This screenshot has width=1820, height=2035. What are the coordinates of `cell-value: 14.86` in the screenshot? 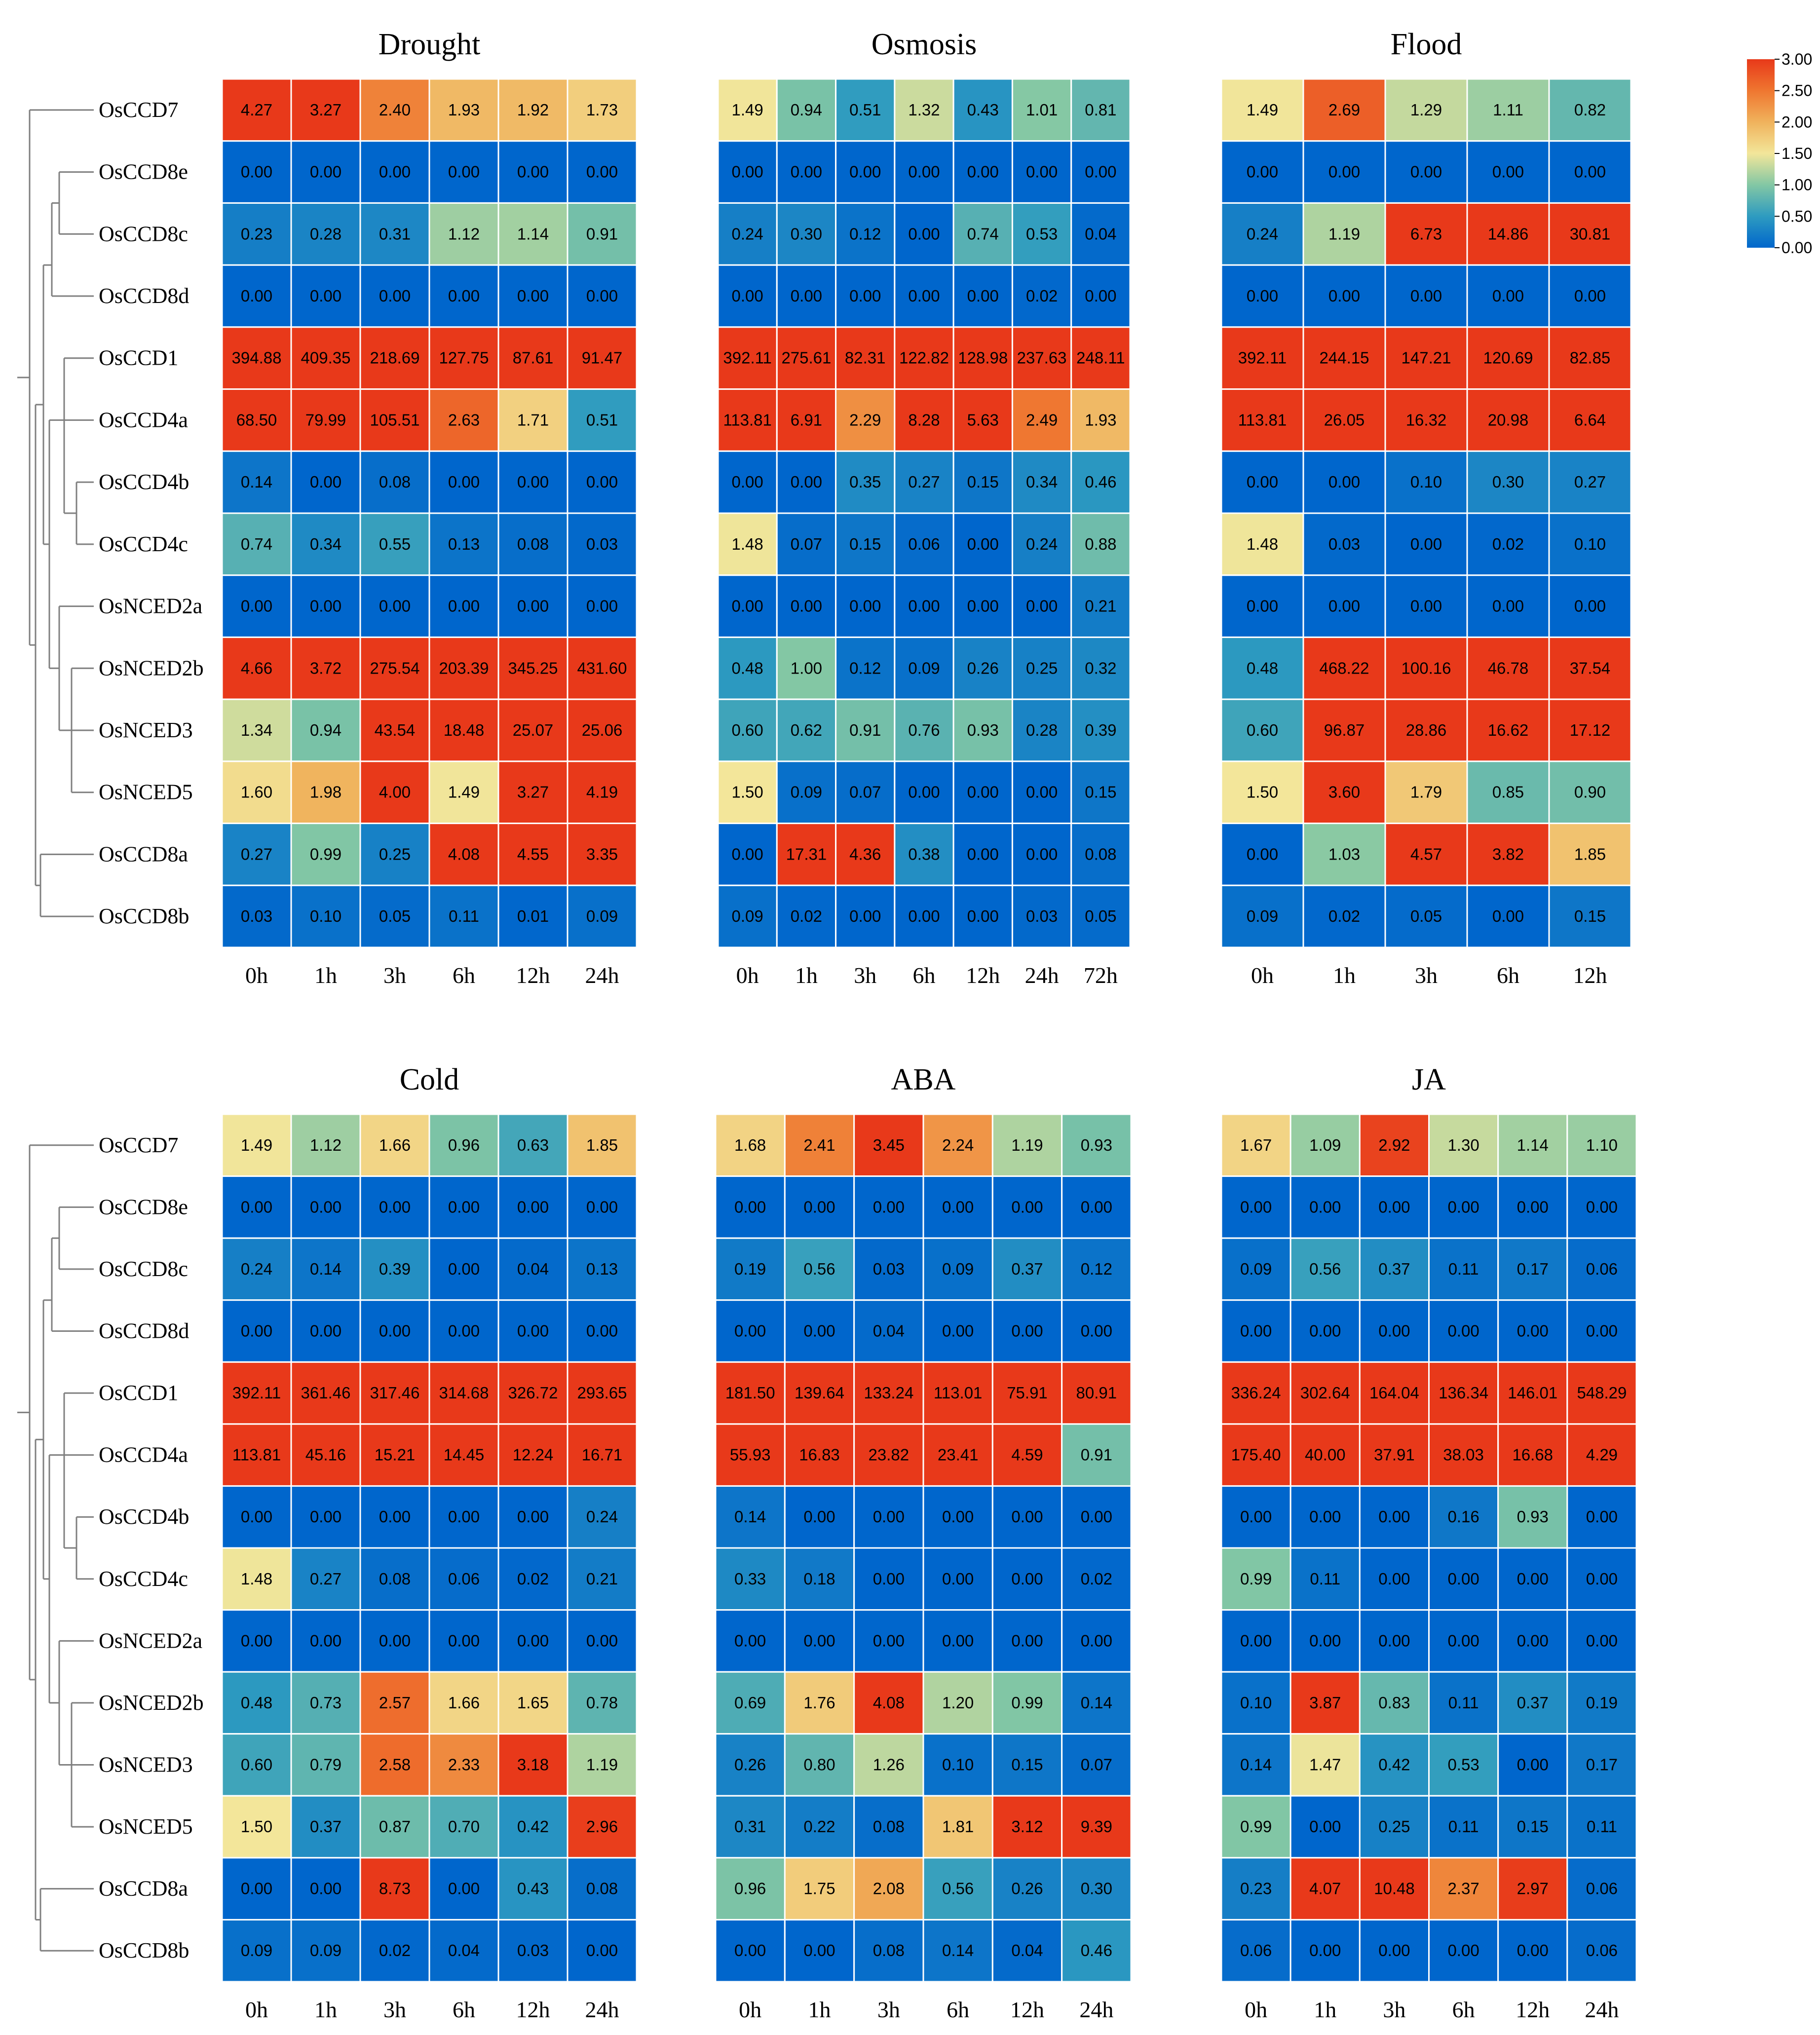 It's located at (1508, 234).